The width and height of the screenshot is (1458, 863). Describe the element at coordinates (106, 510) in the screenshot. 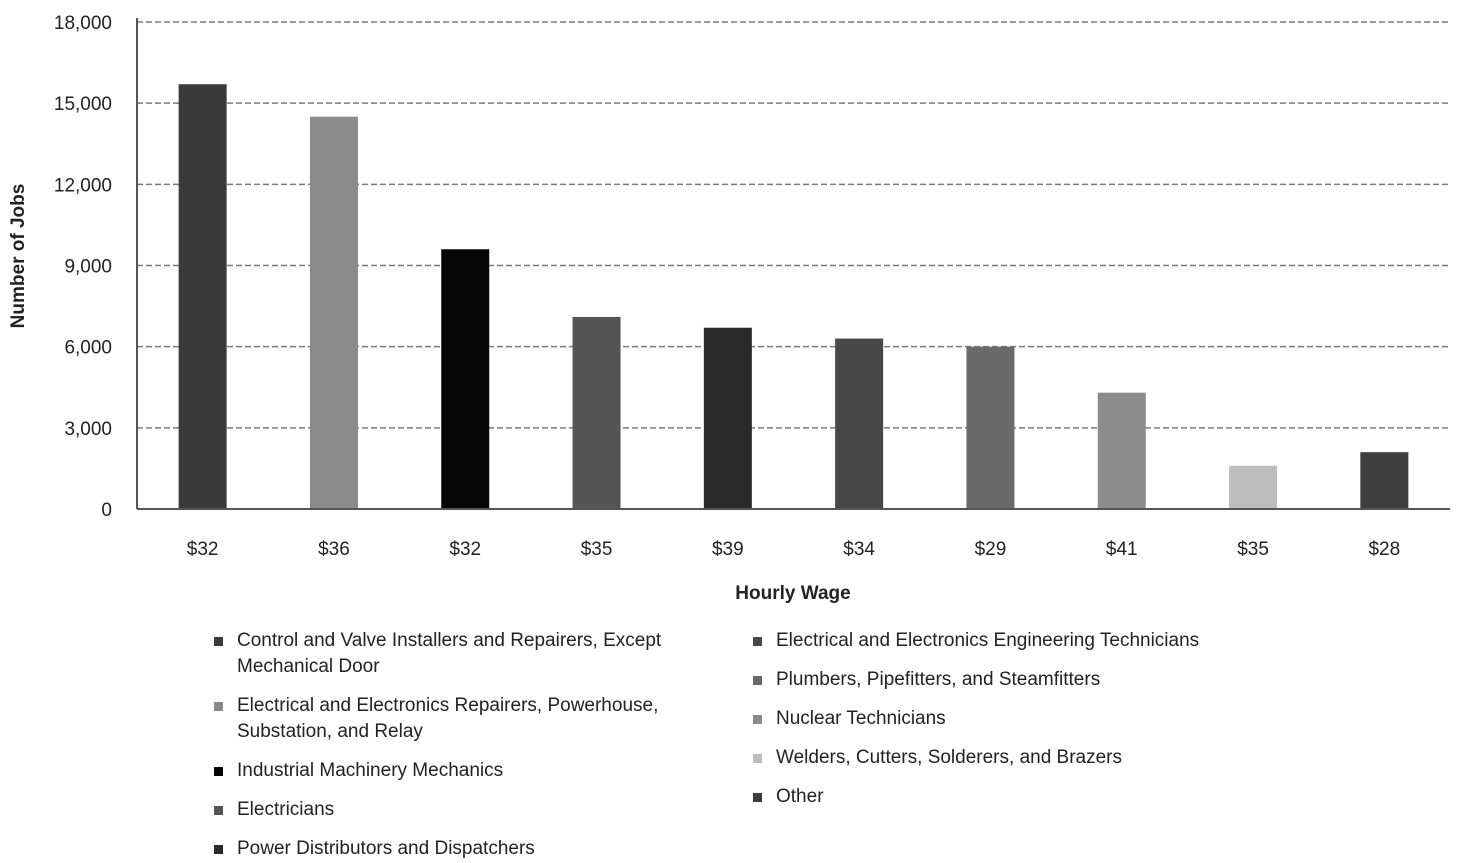

I see `y-tick-label: 0` at that location.